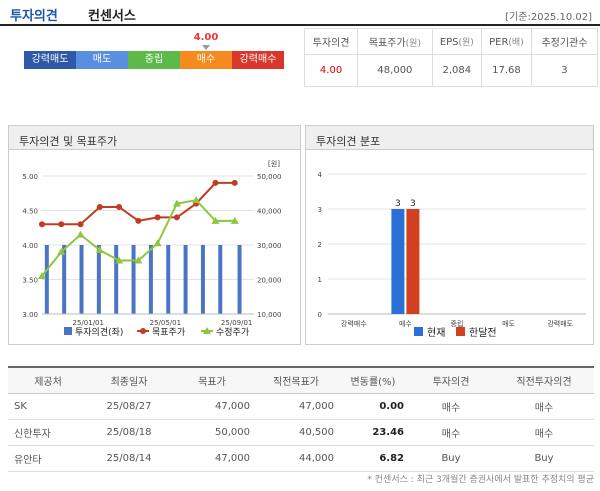  Describe the element at coordinates (560, 323) in the screenshot. I see `category-label: 강력매도` at that location.